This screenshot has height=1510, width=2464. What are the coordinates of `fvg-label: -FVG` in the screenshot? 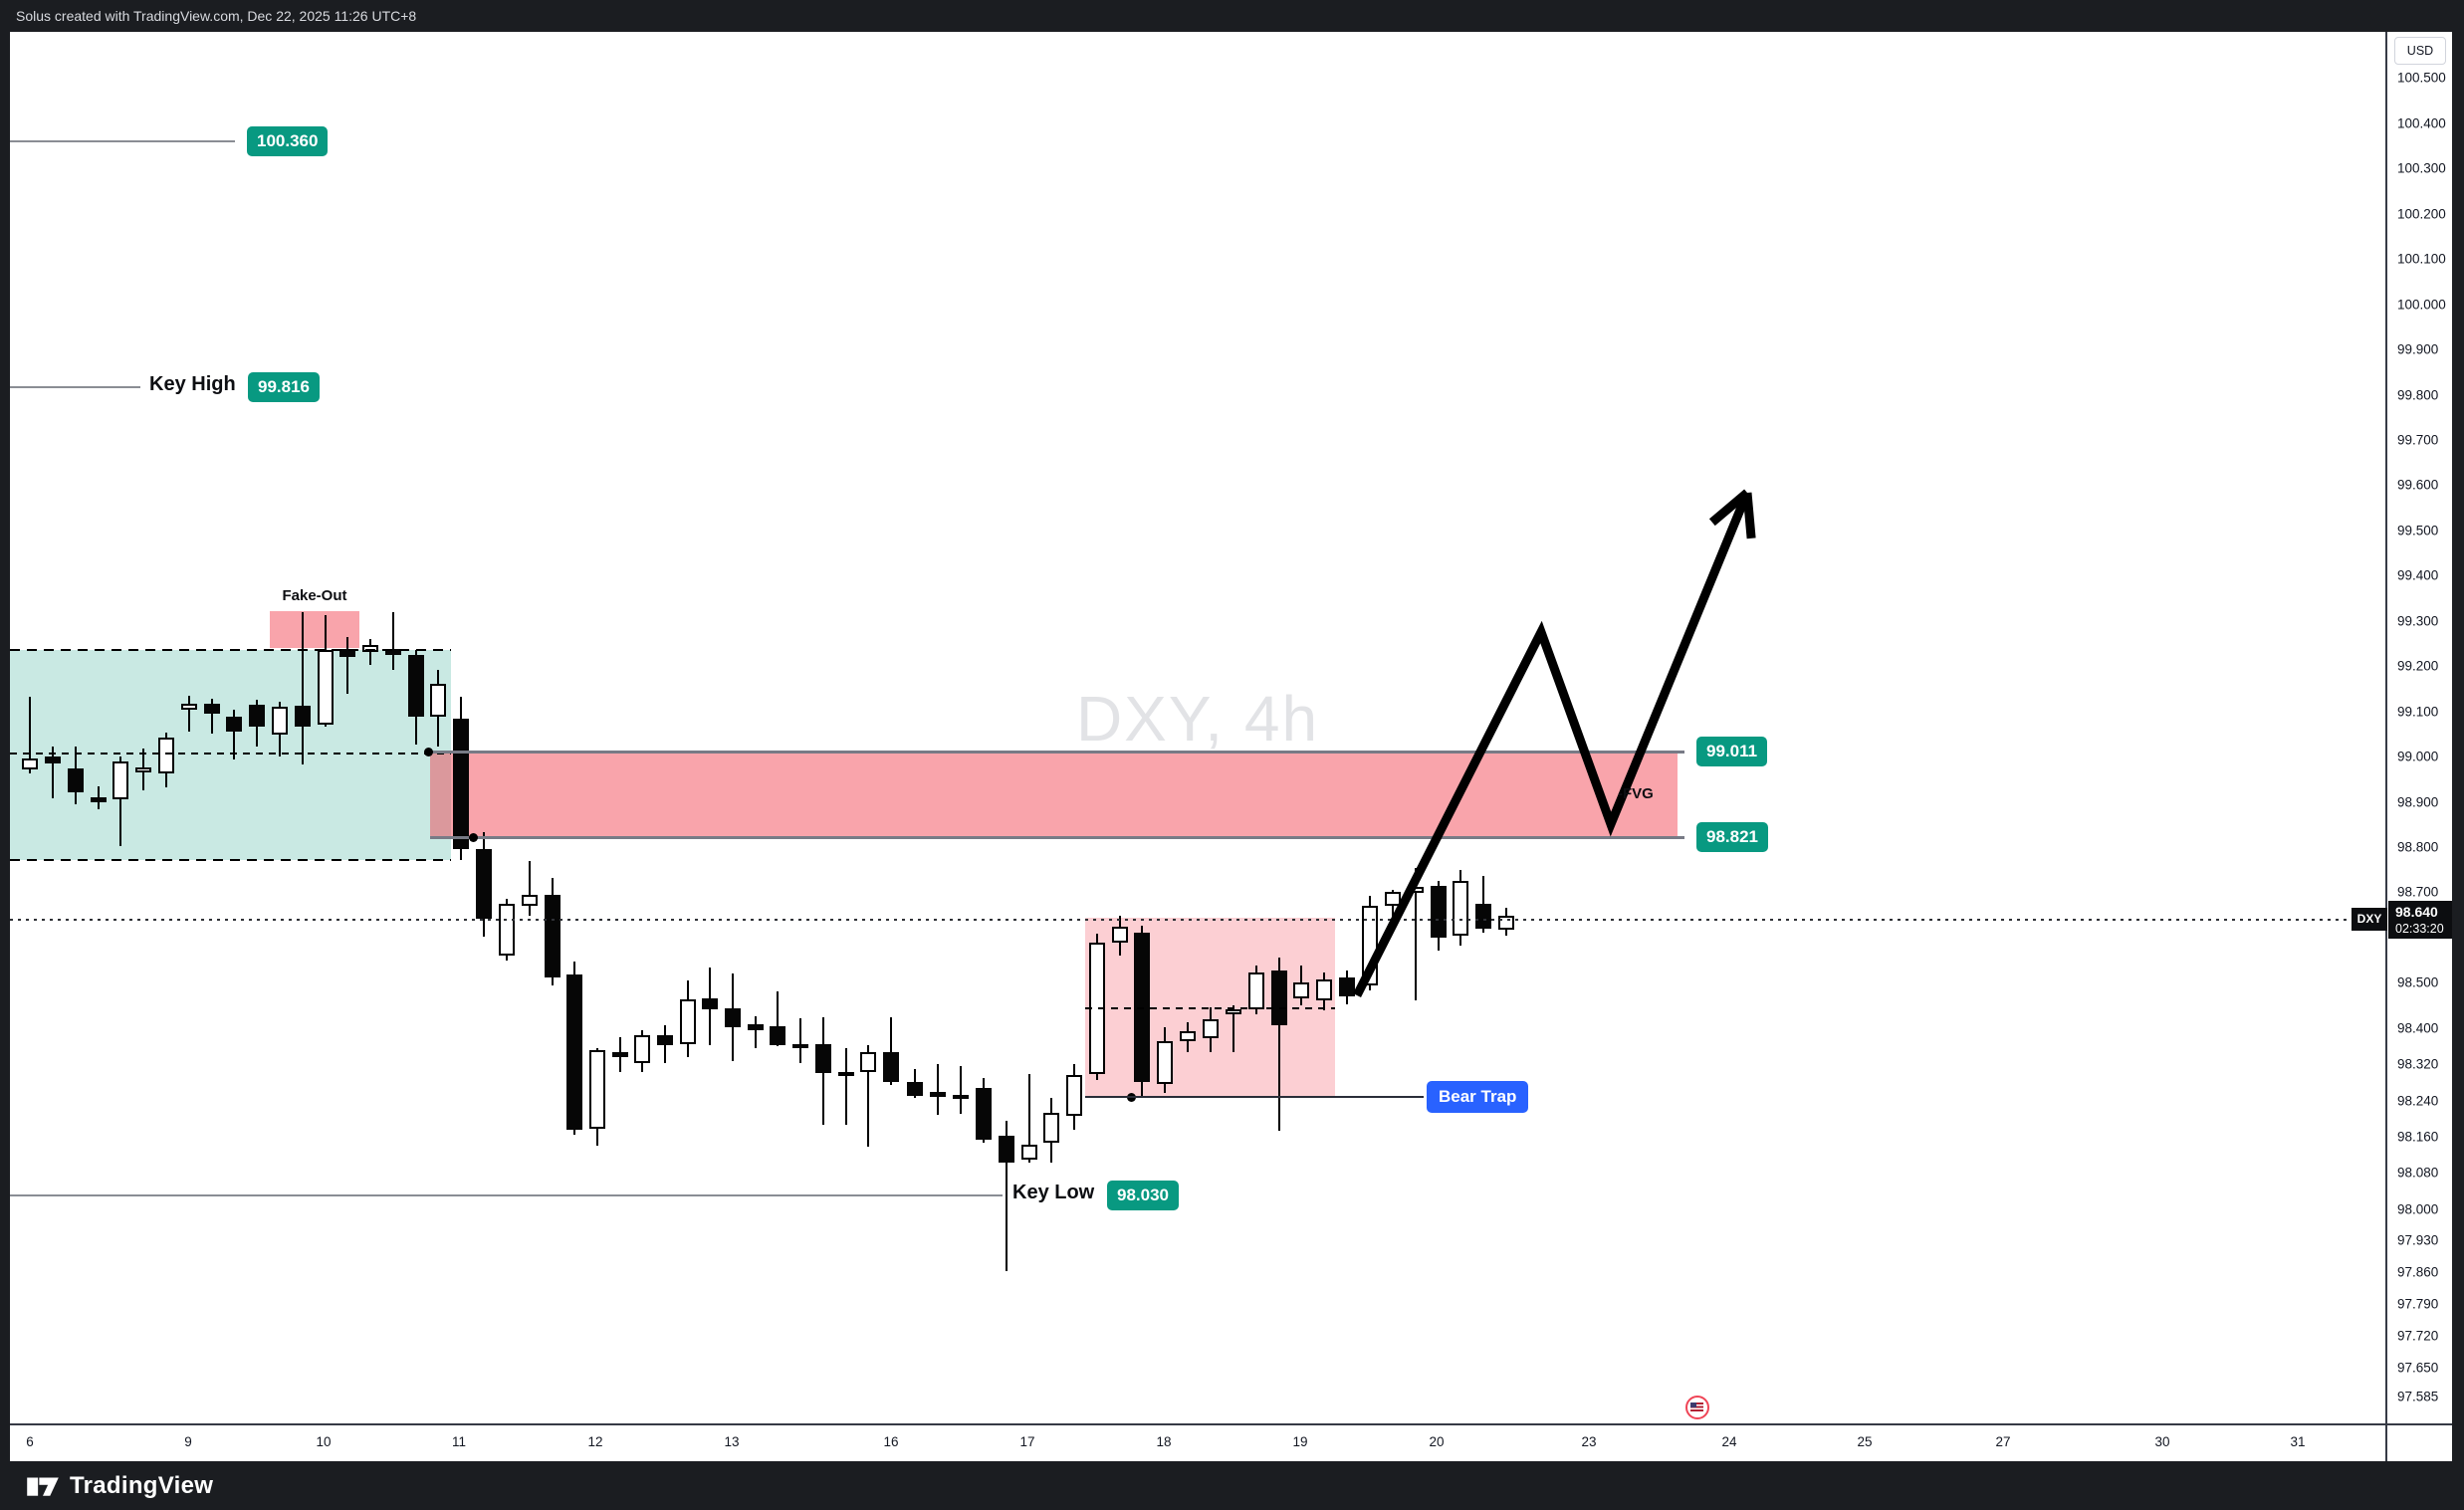 It's located at (1636, 794).